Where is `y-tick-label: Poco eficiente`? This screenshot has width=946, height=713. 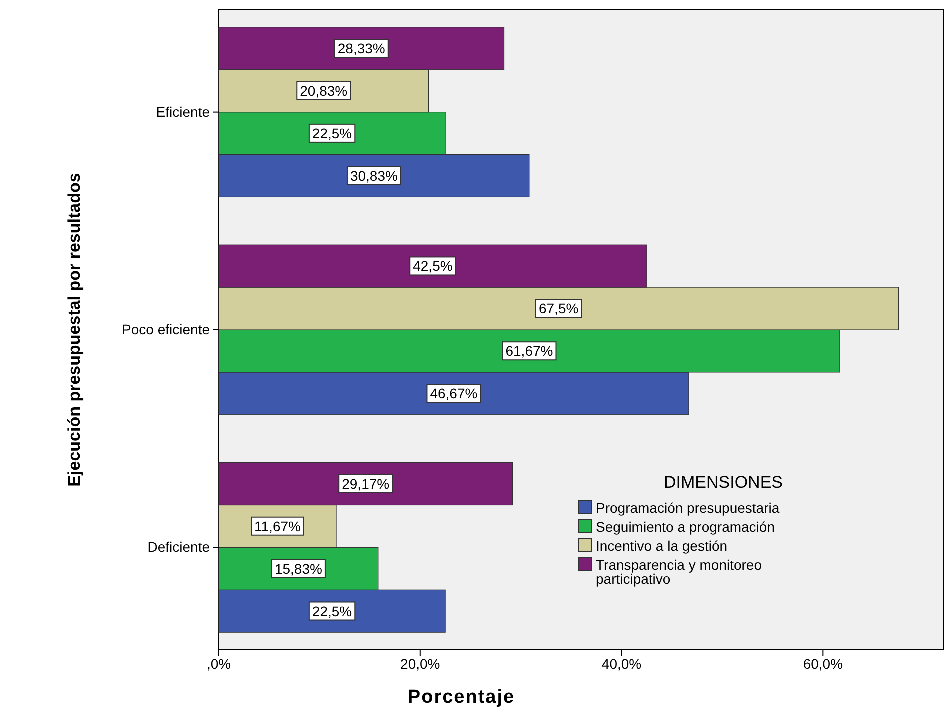
y-tick-label: Poco eficiente is located at coordinates (166, 329).